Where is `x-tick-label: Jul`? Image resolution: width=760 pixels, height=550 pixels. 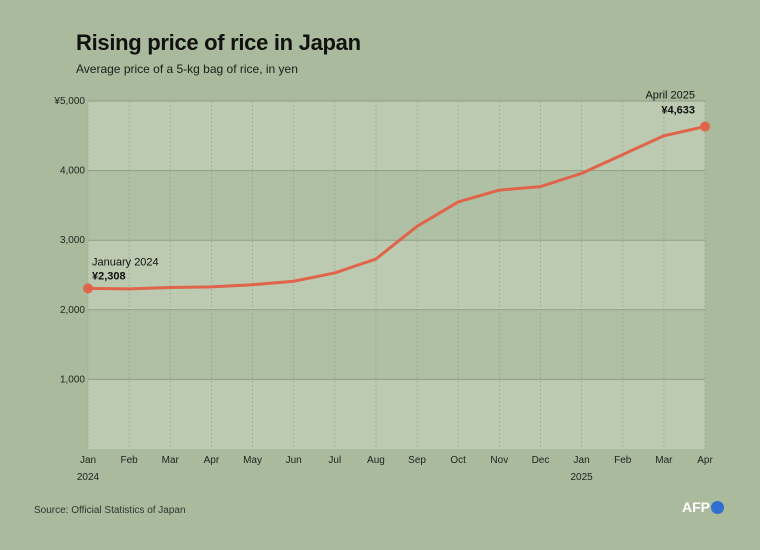
x-tick-label: Jul is located at coordinates (334, 460).